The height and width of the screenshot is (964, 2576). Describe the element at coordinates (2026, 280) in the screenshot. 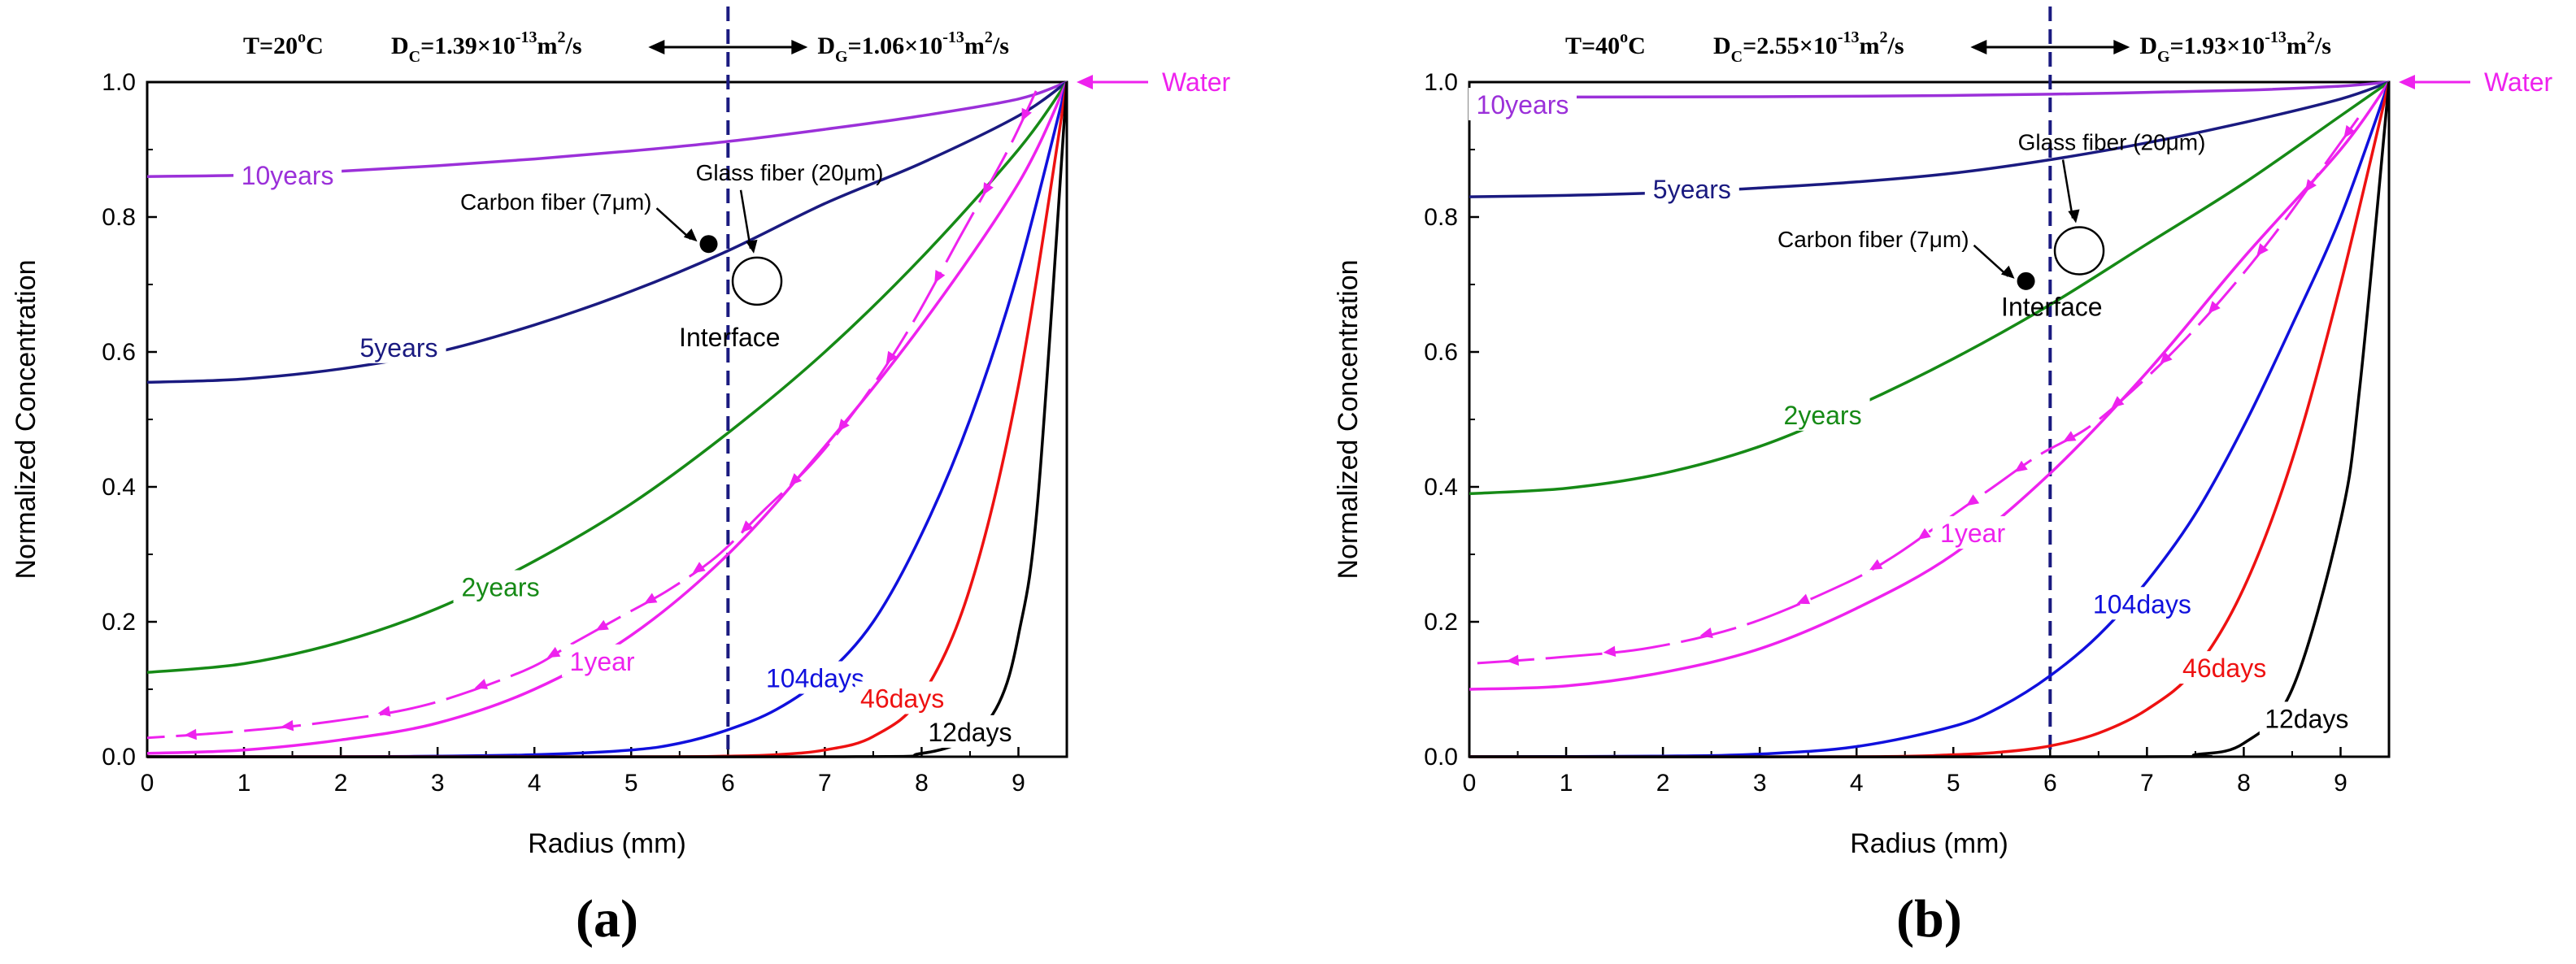

I see `carbon-fiber-marker` at that location.